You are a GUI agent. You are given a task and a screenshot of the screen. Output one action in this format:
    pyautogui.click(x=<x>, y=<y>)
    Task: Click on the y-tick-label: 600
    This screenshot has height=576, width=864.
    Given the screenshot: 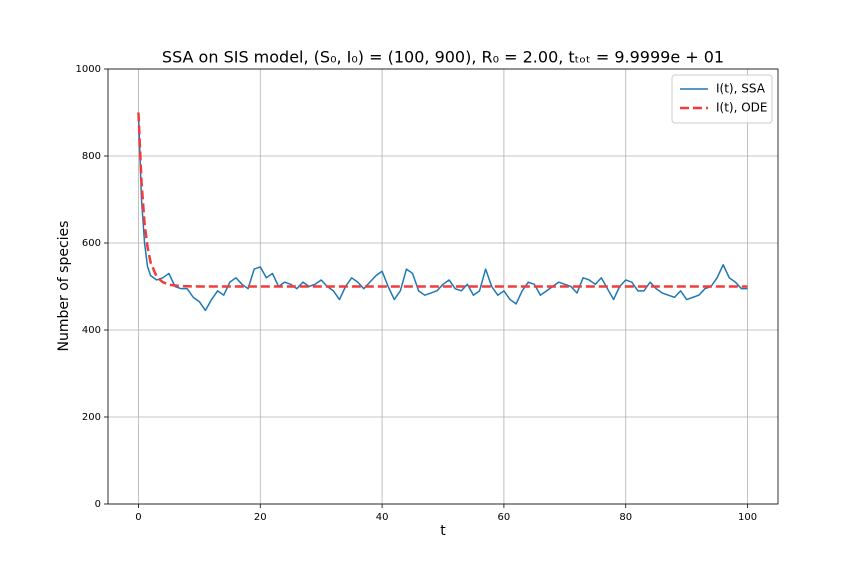 What is the action you would take?
    pyautogui.click(x=91, y=243)
    